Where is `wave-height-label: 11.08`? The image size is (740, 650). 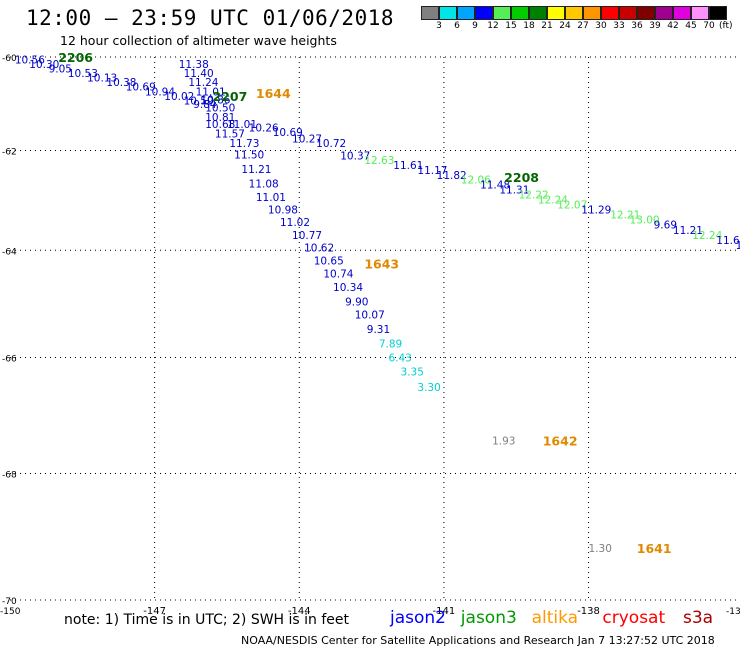 wave-height-label: 11.08 is located at coordinates (264, 185).